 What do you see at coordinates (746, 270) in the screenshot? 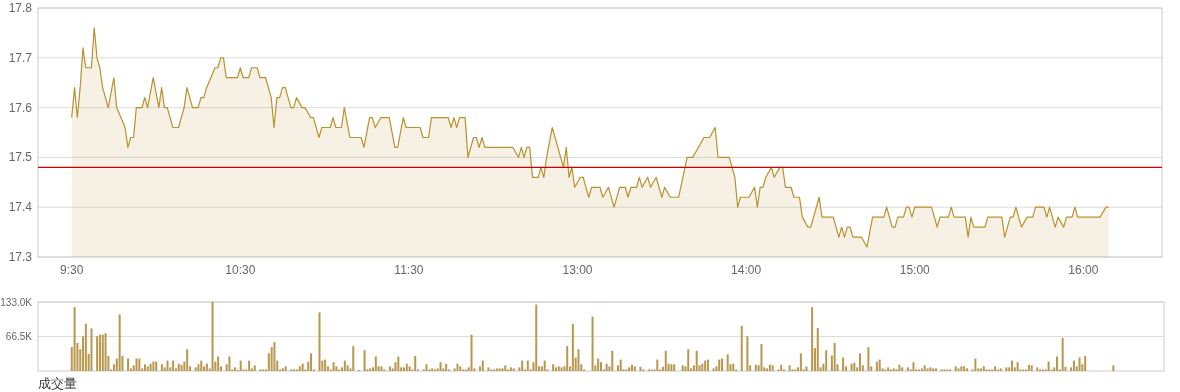
I see `x-tick-label: 14:00` at bounding box center [746, 270].